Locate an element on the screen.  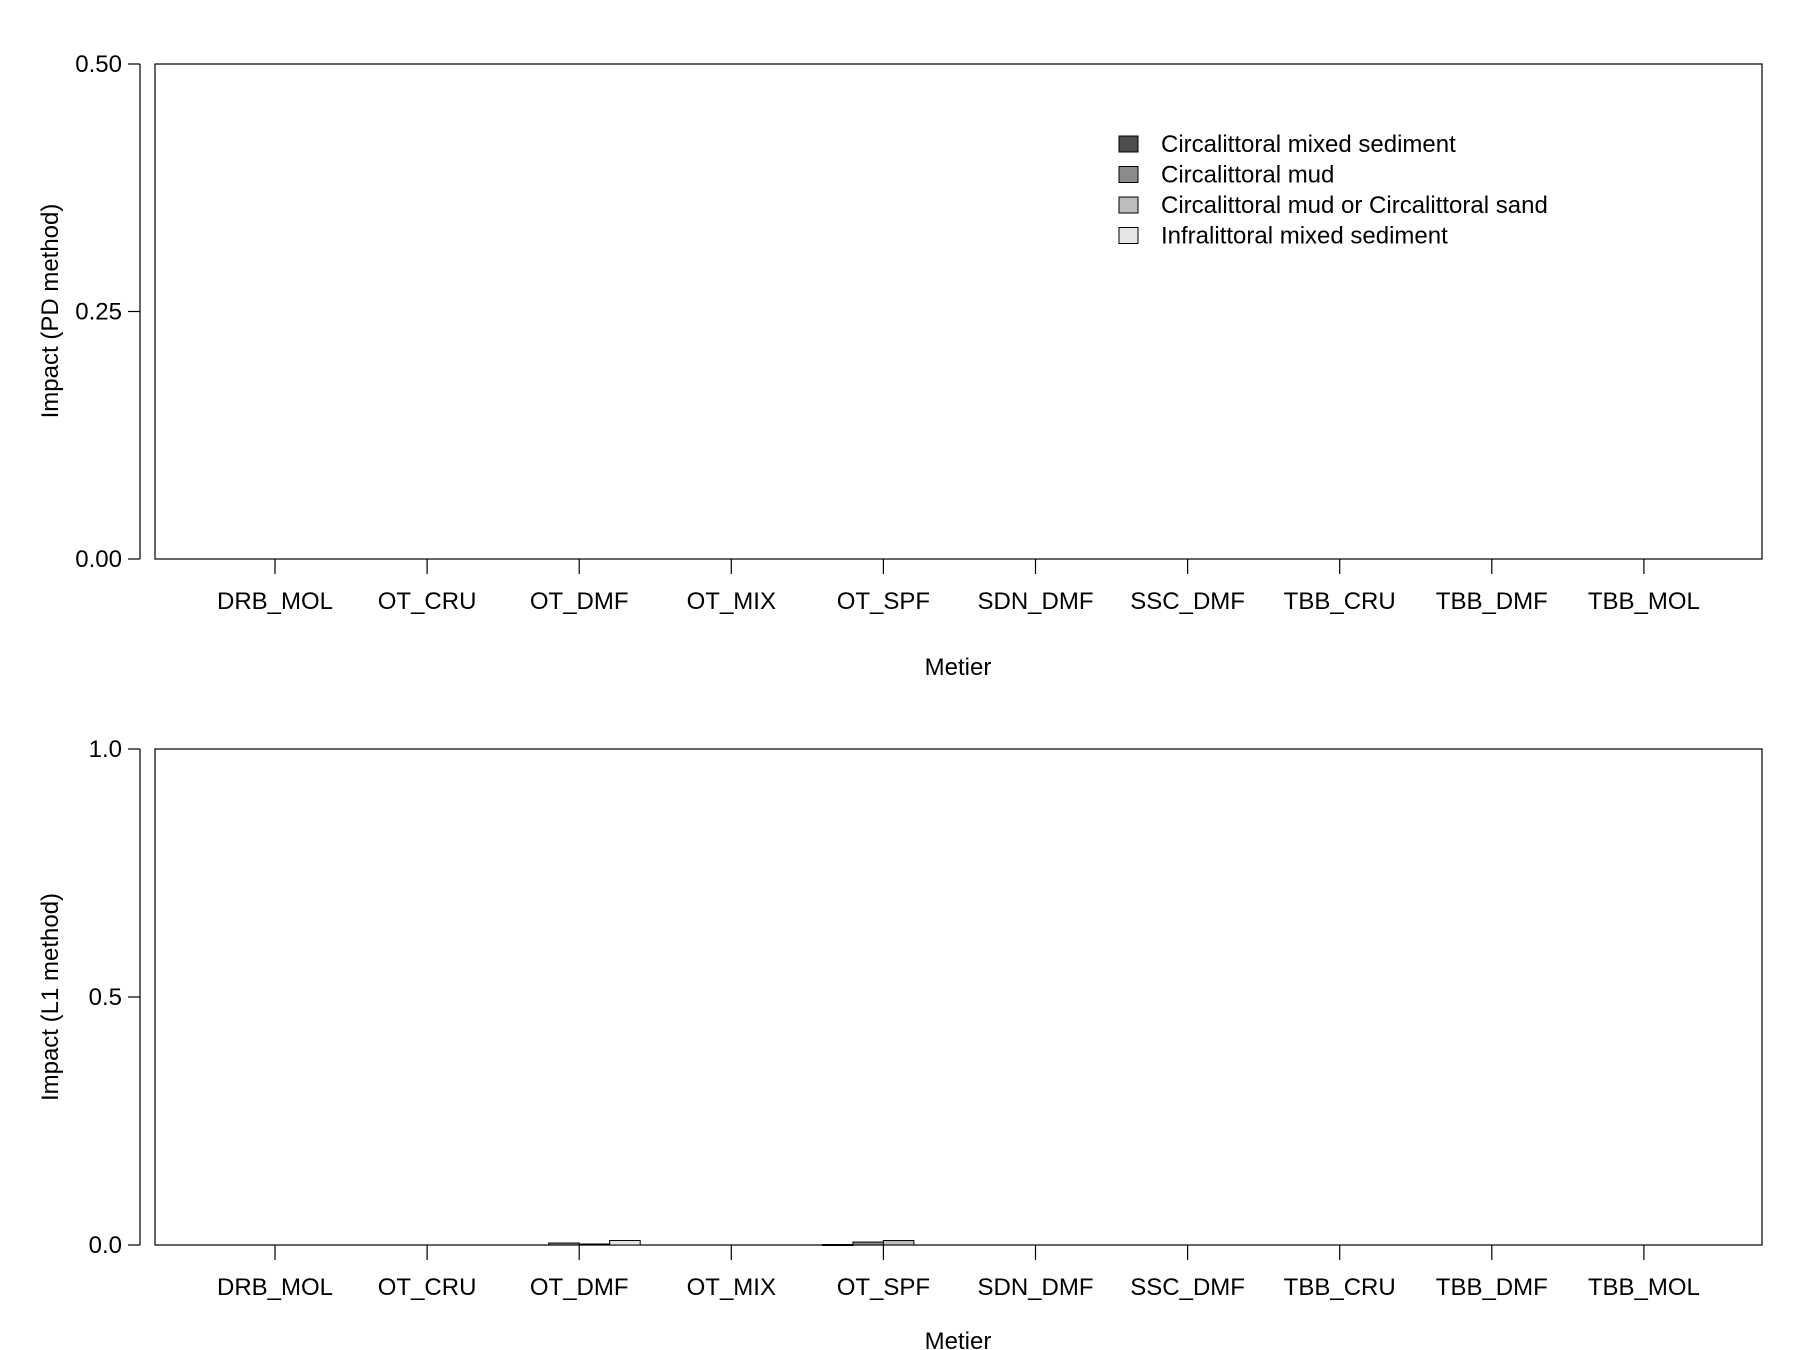
y-axis-pd: 0.00 0.25 0.50 is located at coordinates (108, 312).